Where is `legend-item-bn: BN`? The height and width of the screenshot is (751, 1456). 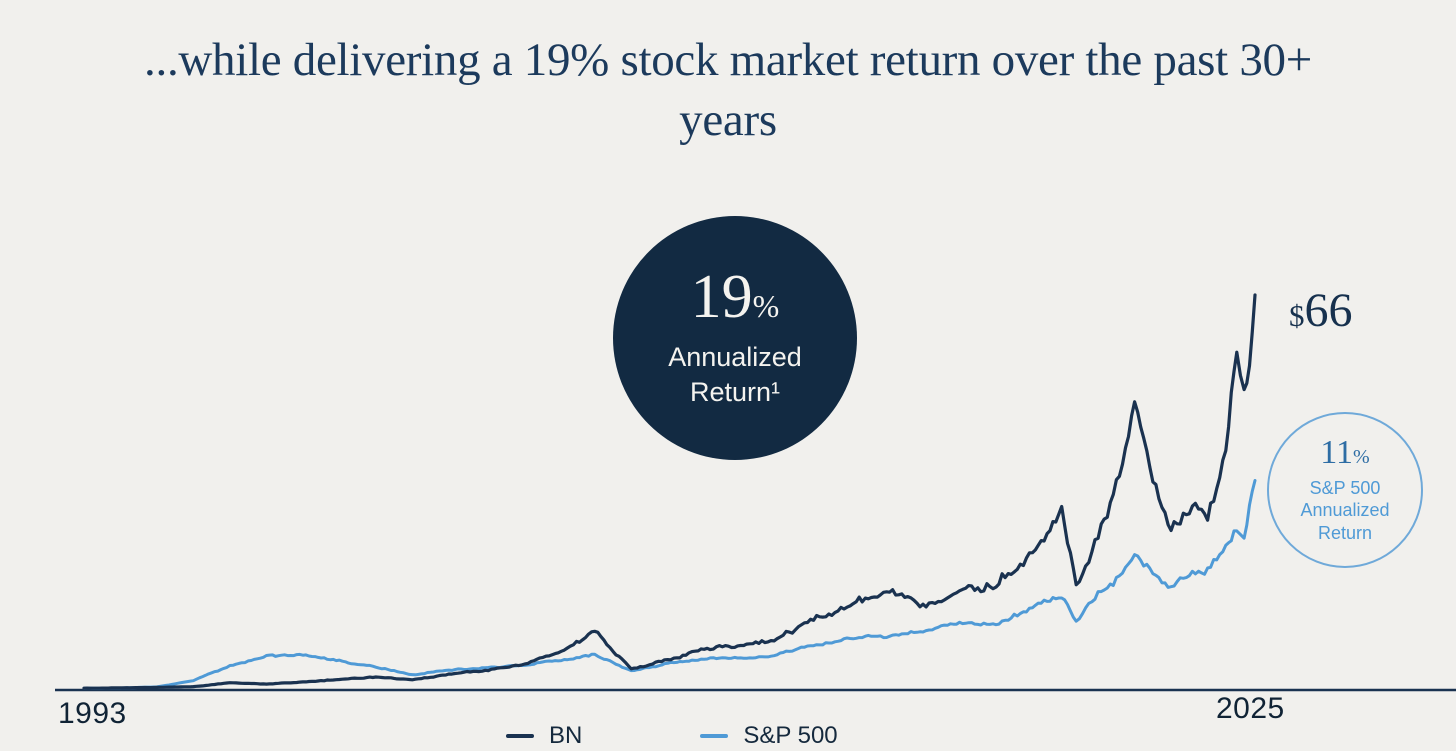 legend-item-bn: BN is located at coordinates (544, 736).